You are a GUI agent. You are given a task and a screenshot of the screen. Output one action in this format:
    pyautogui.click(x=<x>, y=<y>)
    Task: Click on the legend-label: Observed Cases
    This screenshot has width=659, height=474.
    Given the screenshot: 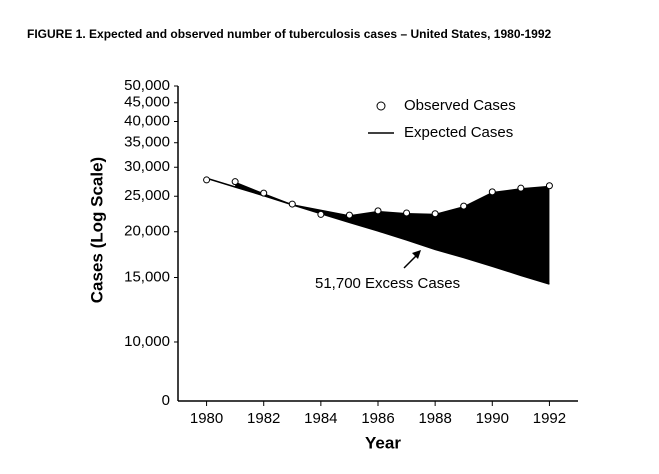 What is the action you would take?
    pyautogui.click(x=460, y=105)
    